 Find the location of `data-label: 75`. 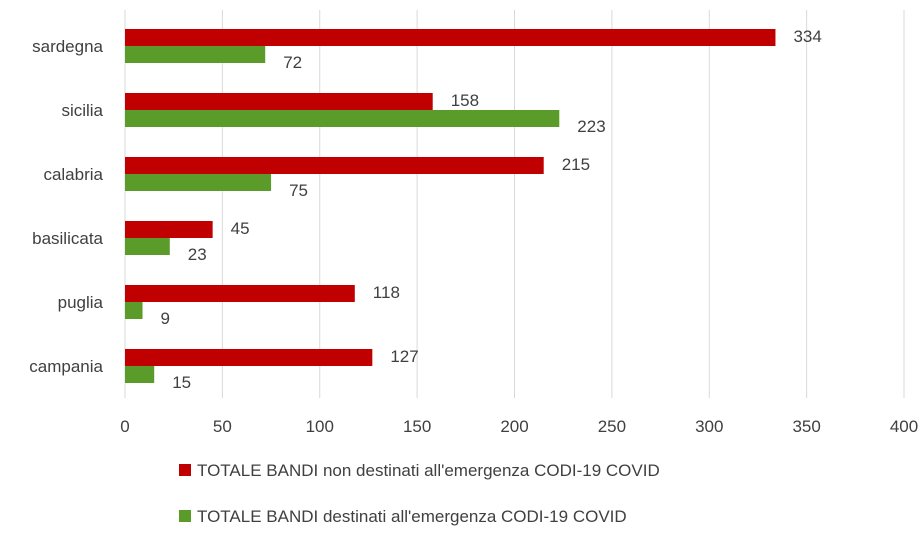

data-label: 75 is located at coordinates (298, 190).